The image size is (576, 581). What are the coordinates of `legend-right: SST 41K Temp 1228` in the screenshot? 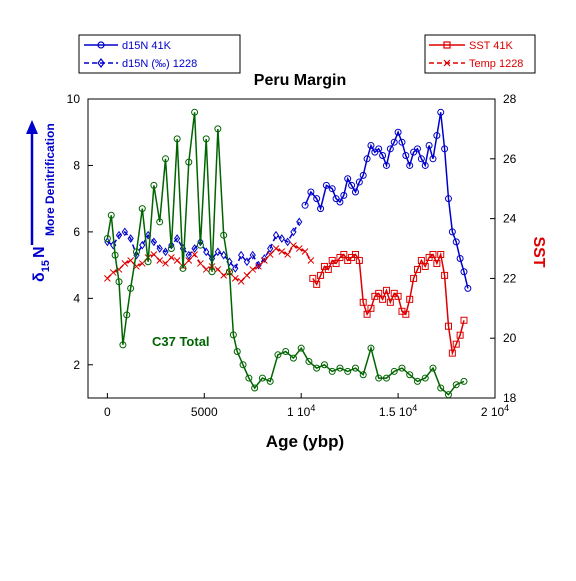 It's located at (480, 54).